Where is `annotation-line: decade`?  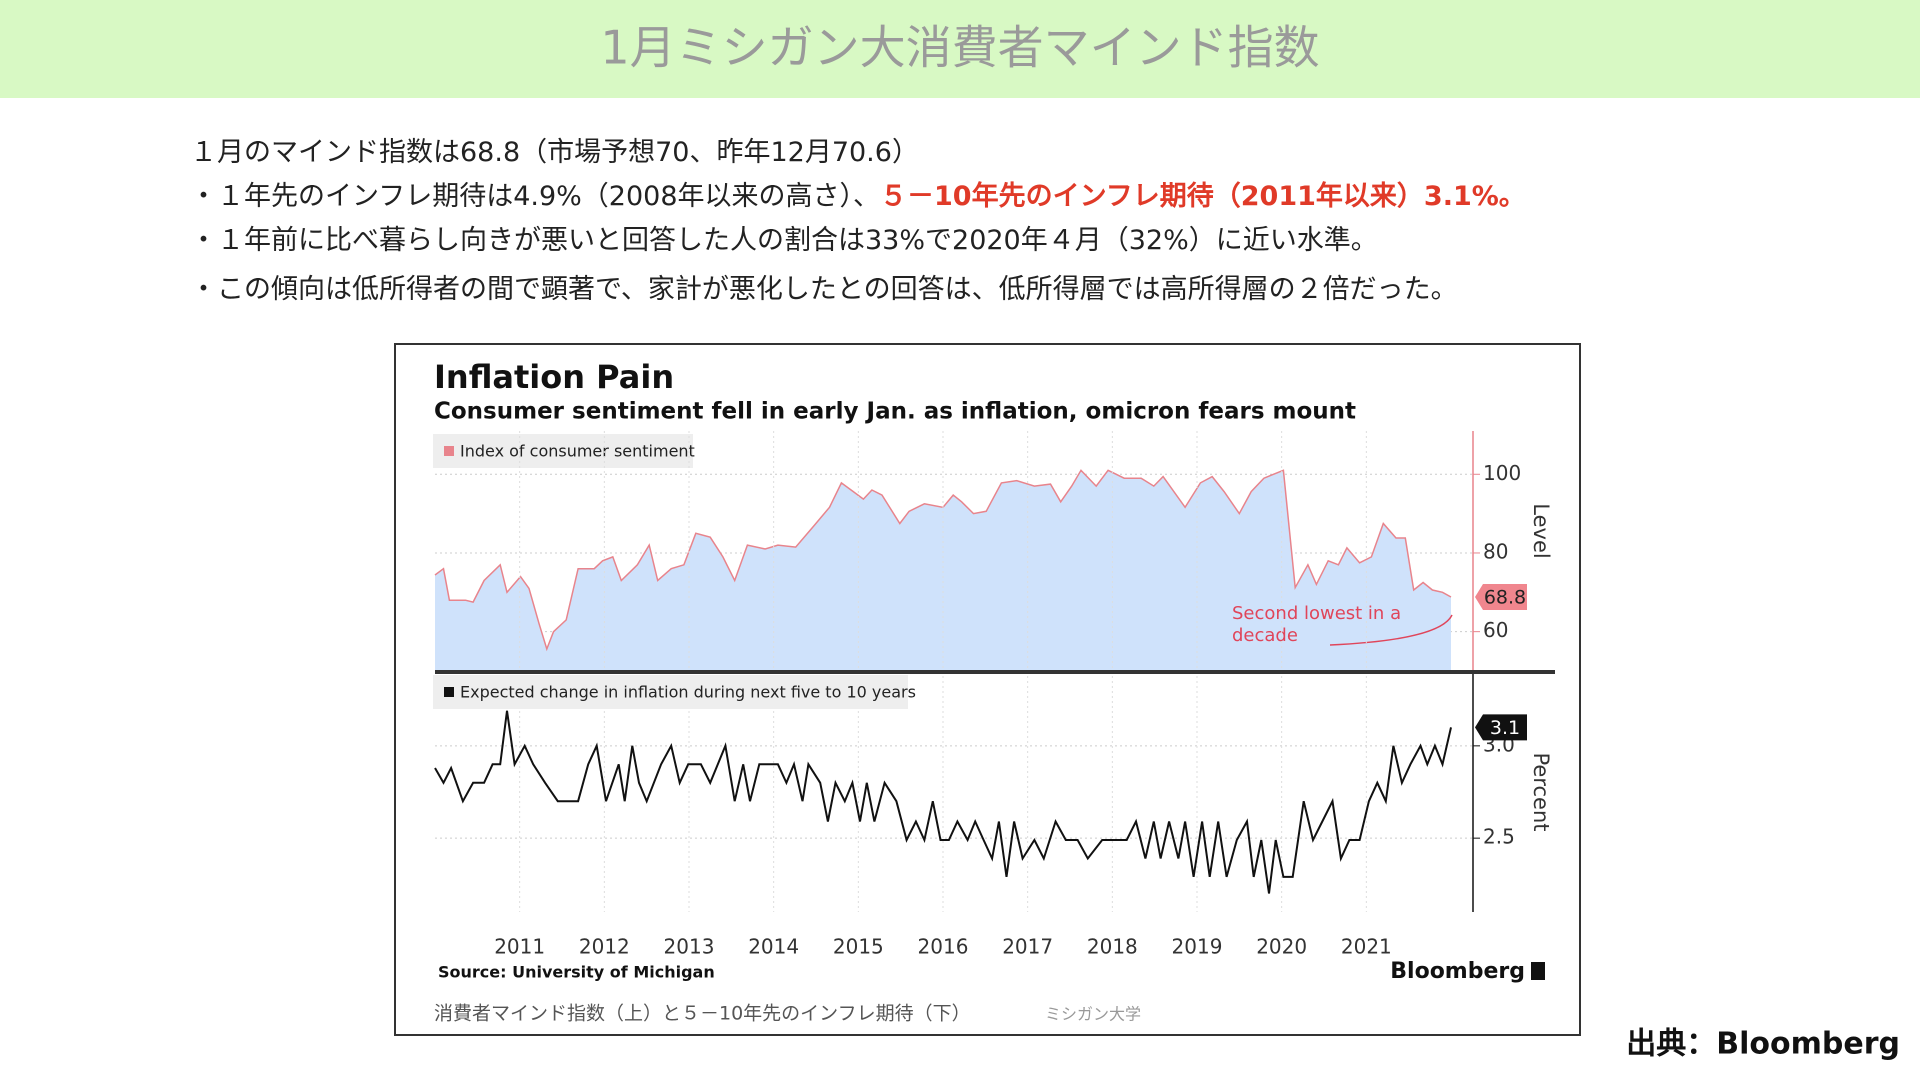 annotation-line: decade is located at coordinates (1265, 635).